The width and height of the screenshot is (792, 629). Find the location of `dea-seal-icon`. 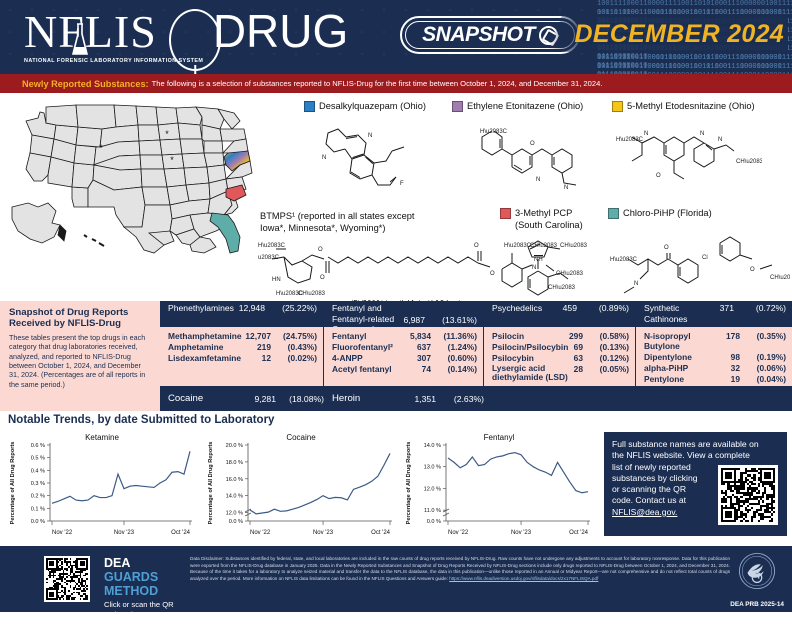

dea-seal-icon is located at coordinates (757, 571).